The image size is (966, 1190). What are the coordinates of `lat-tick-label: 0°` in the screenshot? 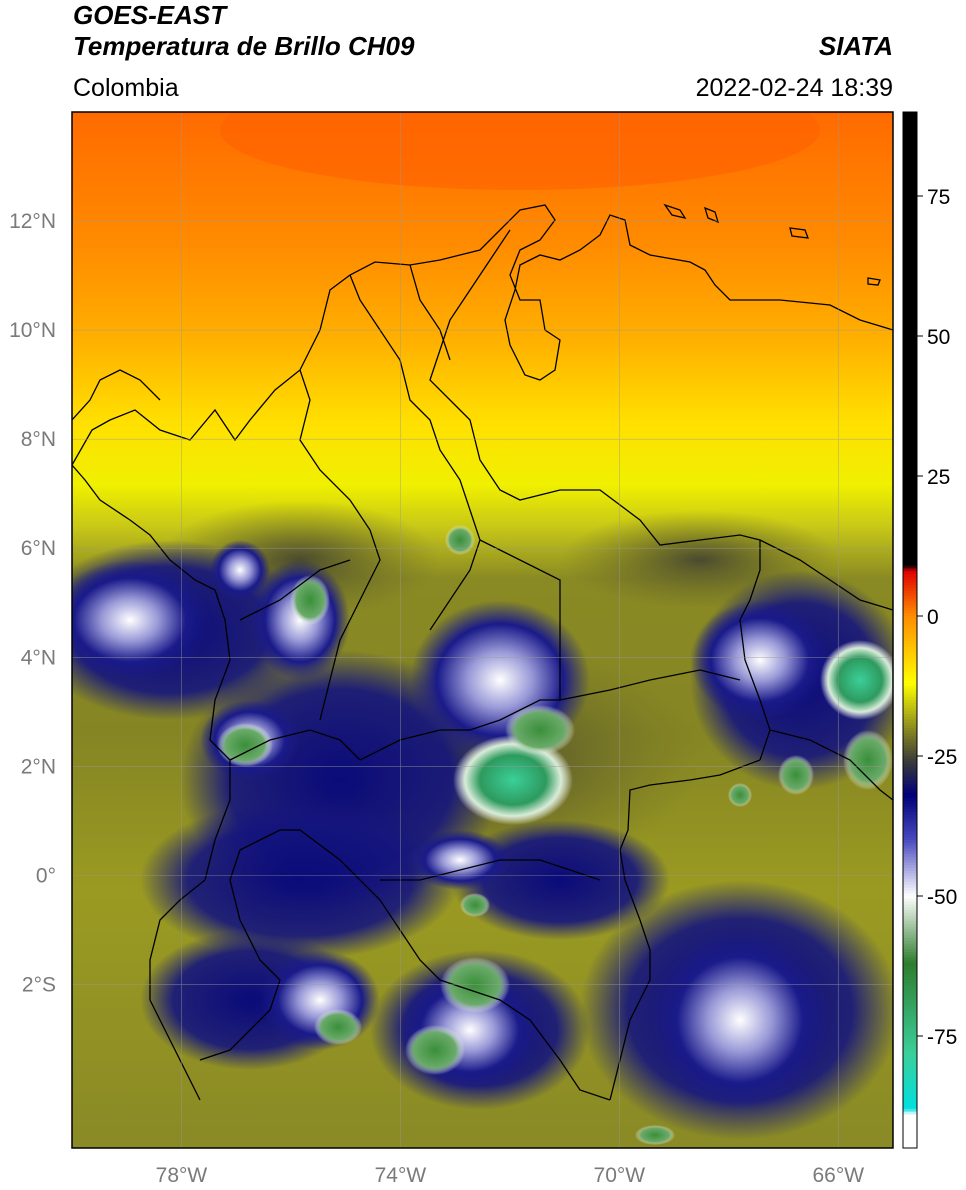 It's located at (46, 875).